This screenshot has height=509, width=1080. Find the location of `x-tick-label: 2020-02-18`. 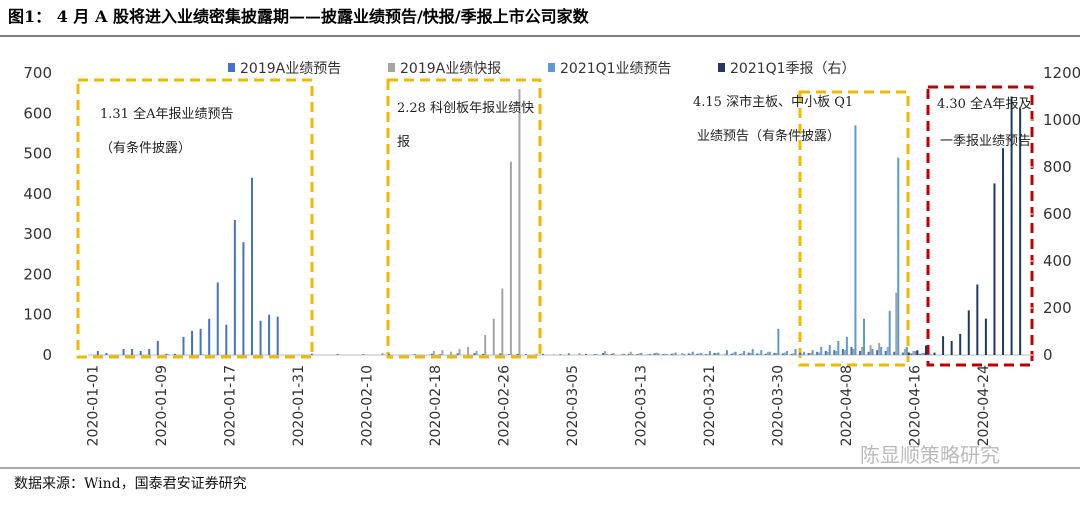

x-tick-label: 2020-02-18 is located at coordinates (436, 405).